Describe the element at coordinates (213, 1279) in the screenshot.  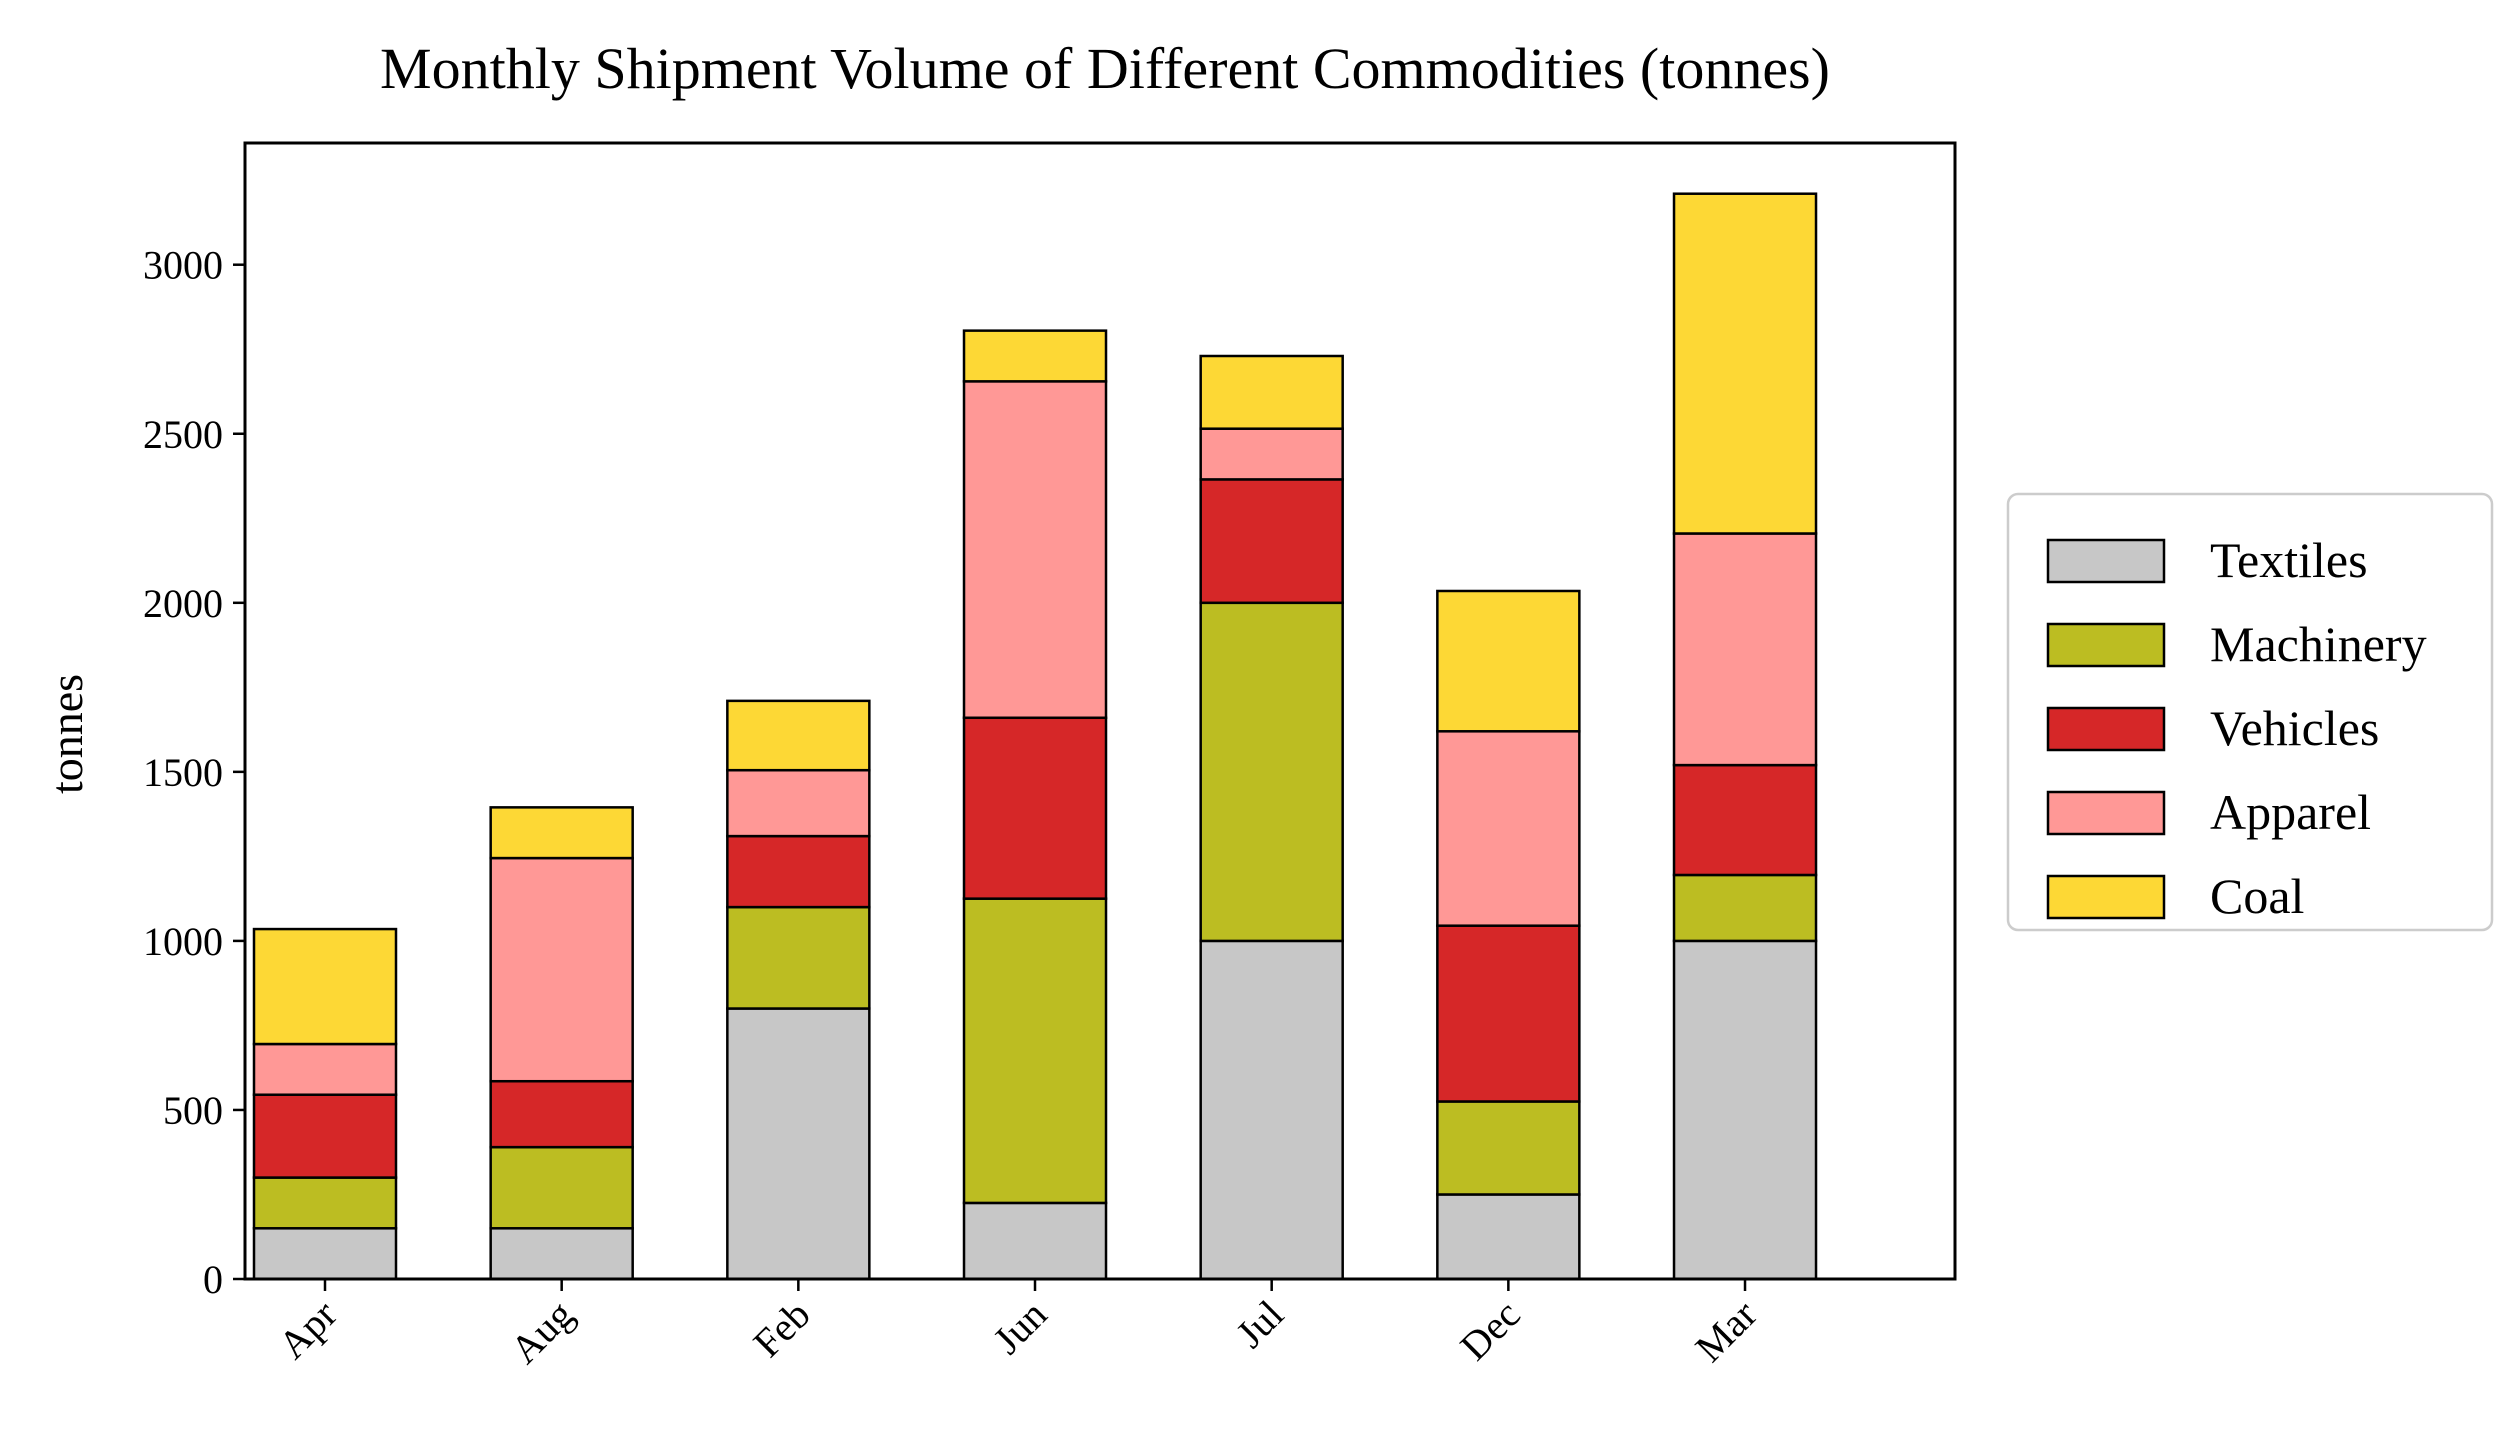
I see `y-tick-label: 0` at that location.